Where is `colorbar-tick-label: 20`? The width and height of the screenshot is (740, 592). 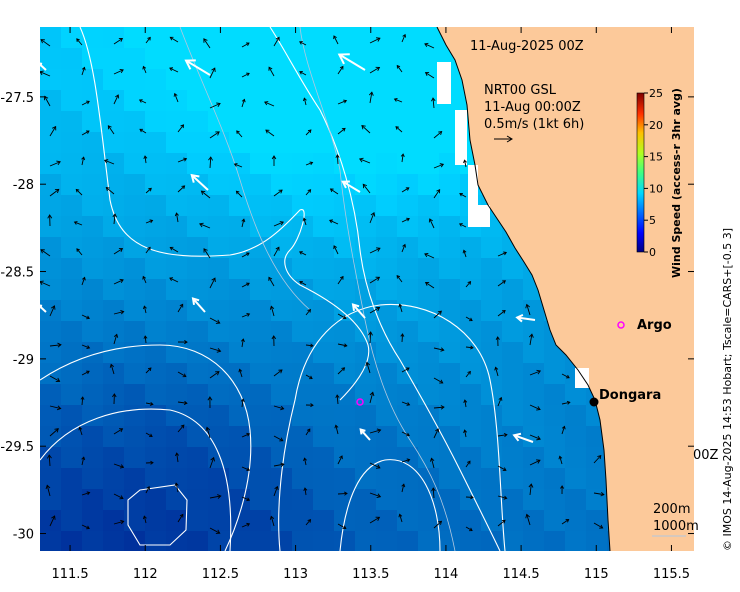
colorbar-tick-label: 20 is located at coordinates (656, 125).